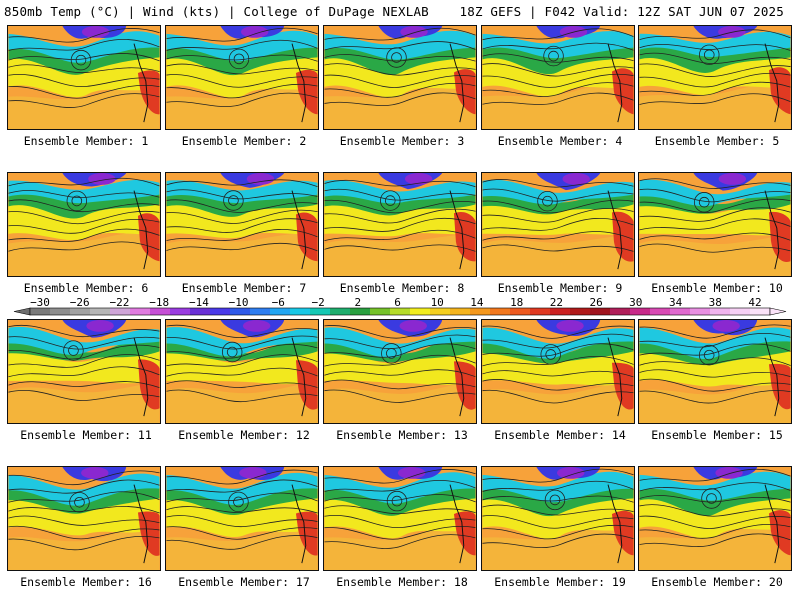 This screenshot has width=800, height=600. Describe the element at coordinates (560, 141) in the screenshot. I see `ensemble-member-label: Ensemble Member: 4` at that location.